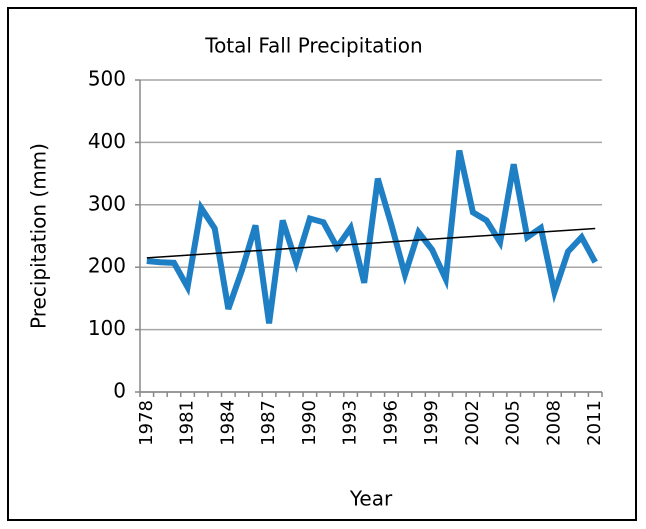 The image size is (646, 529). I want to click on x-tick-label: 2008, so click(553, 423).